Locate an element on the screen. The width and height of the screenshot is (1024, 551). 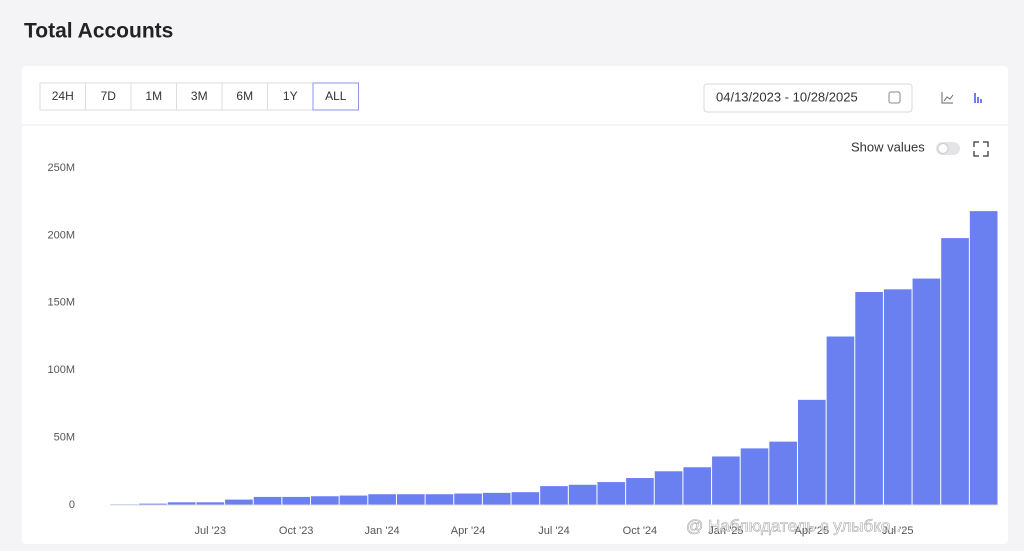
x-tick-label: Jan '24 is located at coordinates (382, 531).